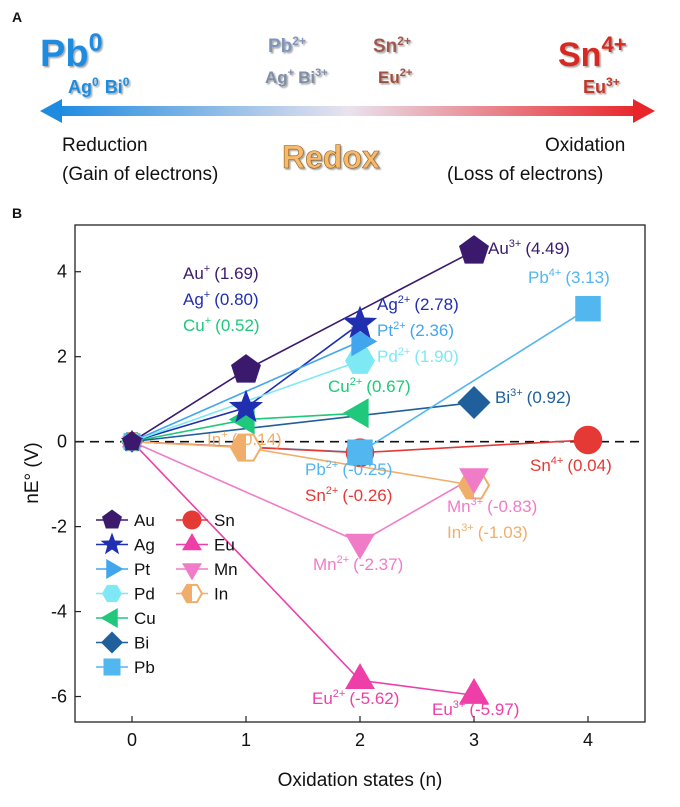 This screenshot has height=807, width=680. Describe the element at coordinates (358, 564) in the screenshot. I see `annotation-mn: Mn2+ (-2.37)` at that location.